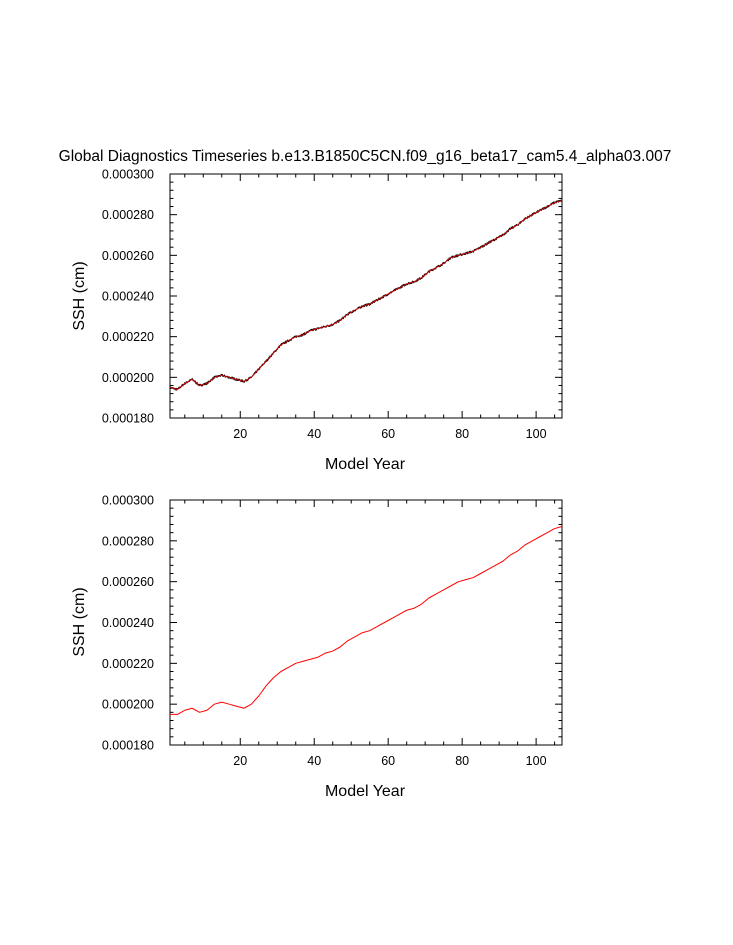 This screenshot has height=945, width=733. I want to click on bottom-plot-frame, so click(366, 622).